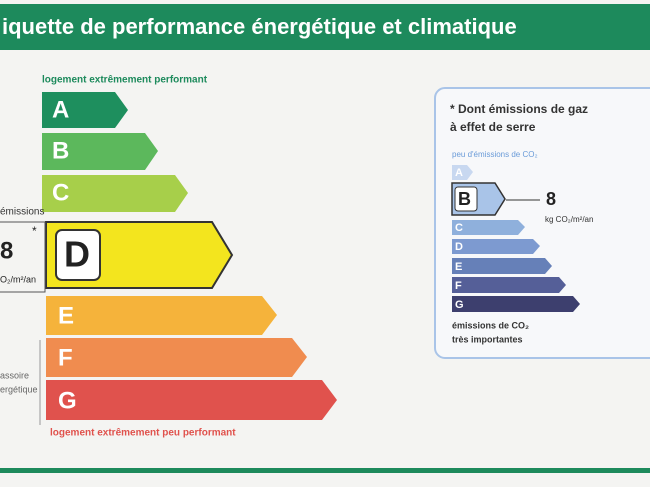 The image size is (650, 487). Describe the element at coordinates (23, 257) in the screenshot. I see `value-box` at that location.